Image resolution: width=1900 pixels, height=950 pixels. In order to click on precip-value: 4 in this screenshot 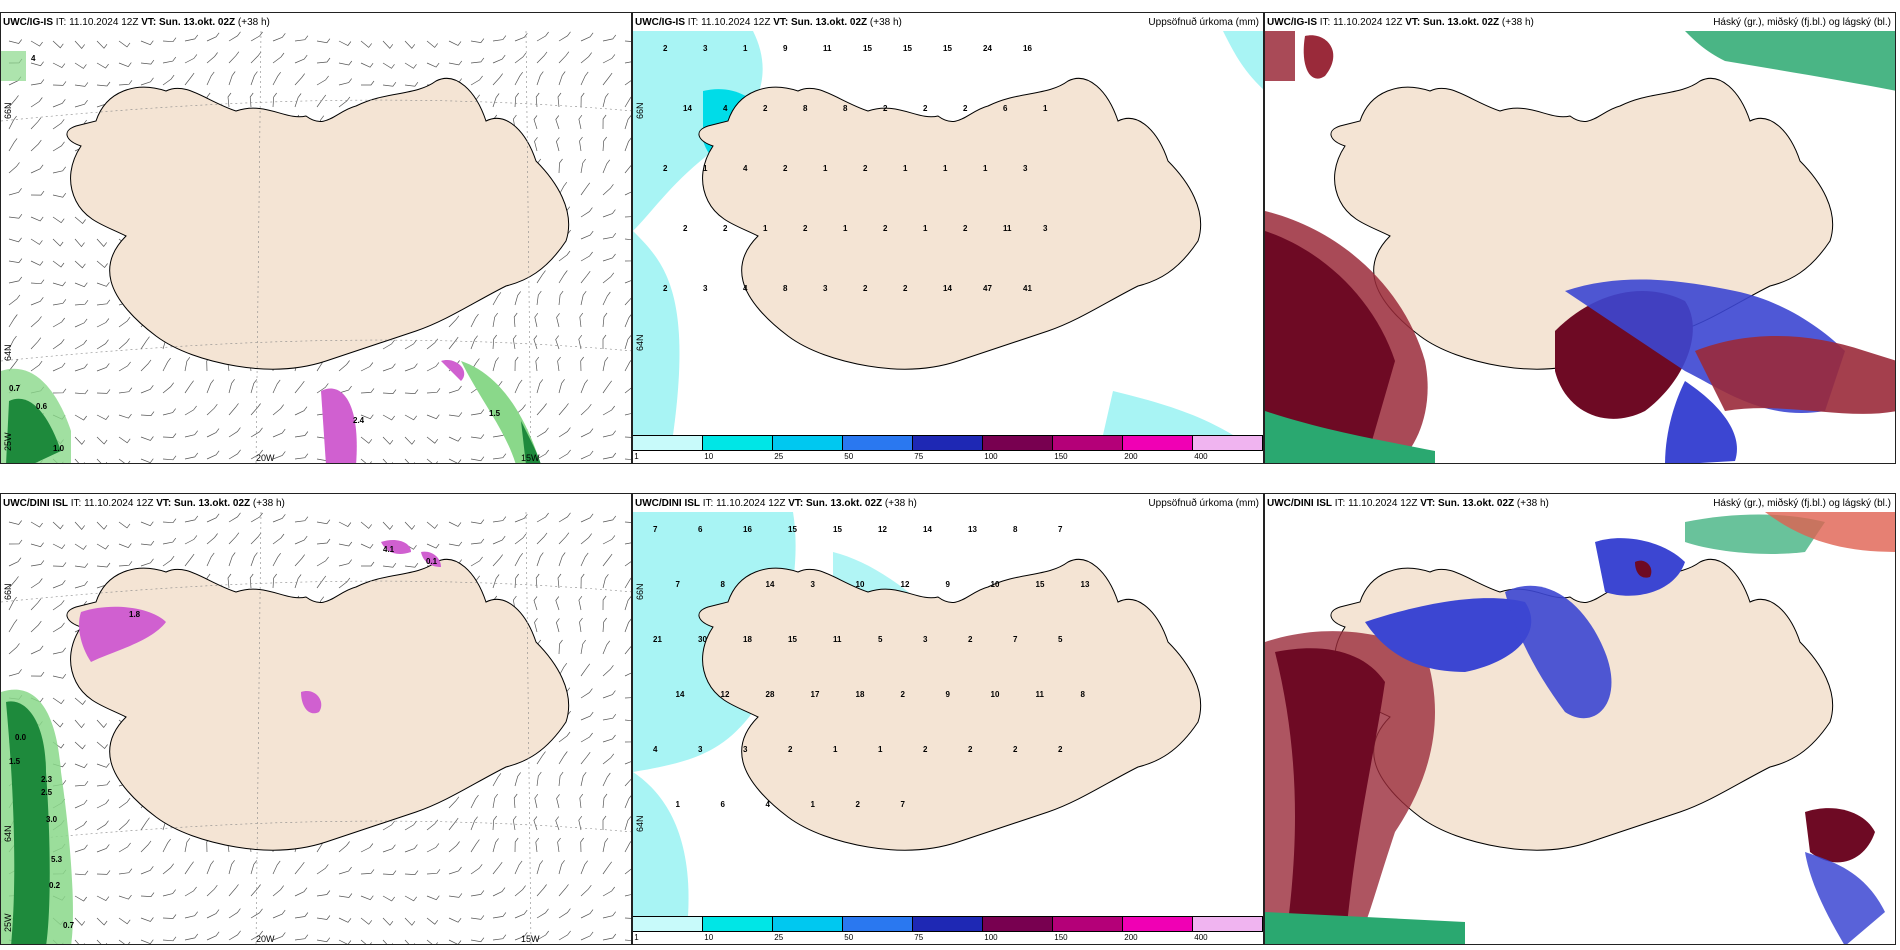, I will do `click(725, 108)`.